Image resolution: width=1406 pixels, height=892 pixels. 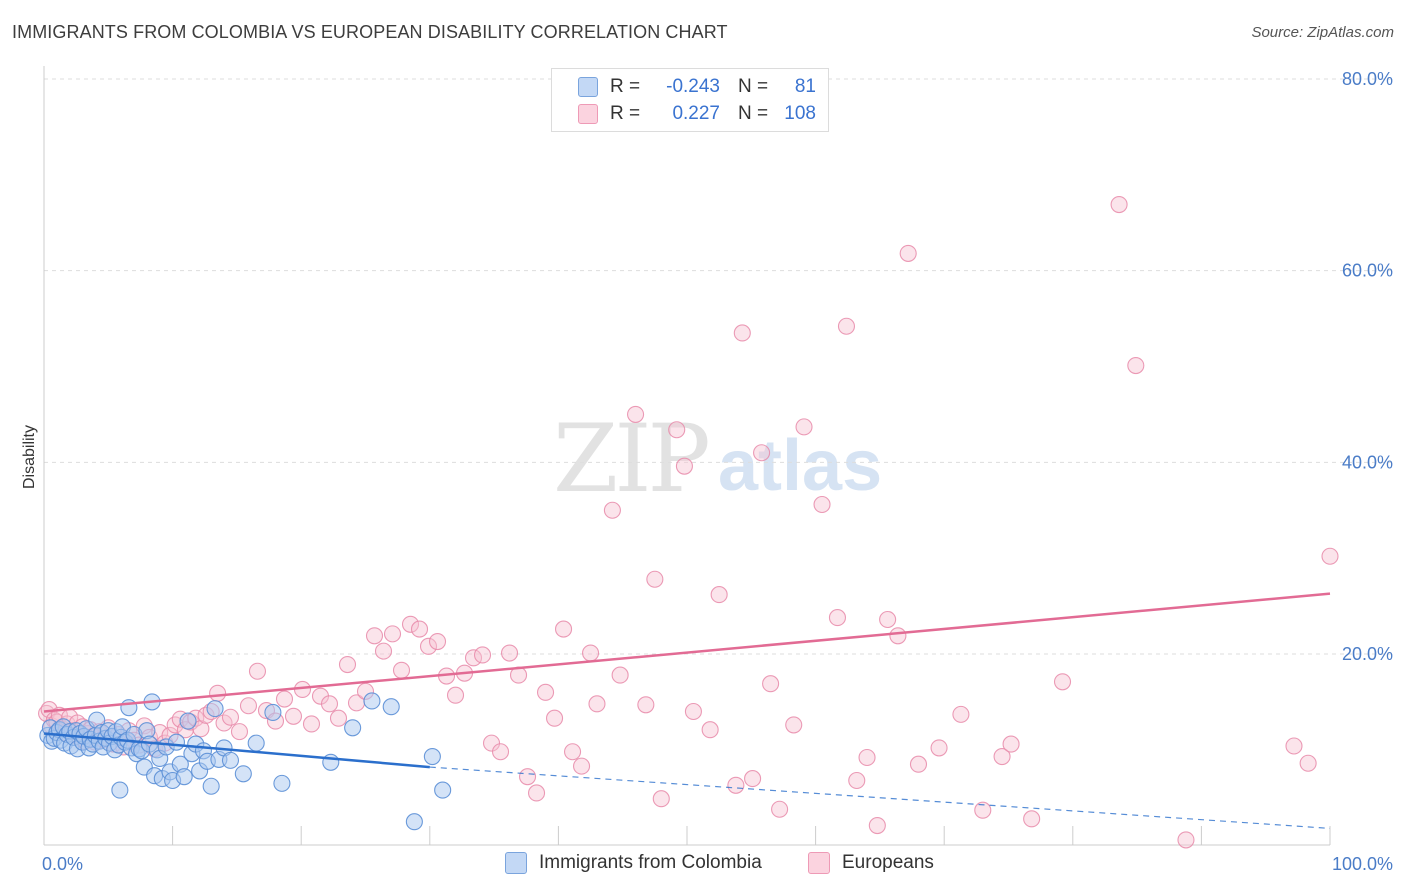 What do you see at coordinates (1362, 864) in the screenshot?
I see `x-tick-label: 100.0%` at bounding box center [1362, 864].